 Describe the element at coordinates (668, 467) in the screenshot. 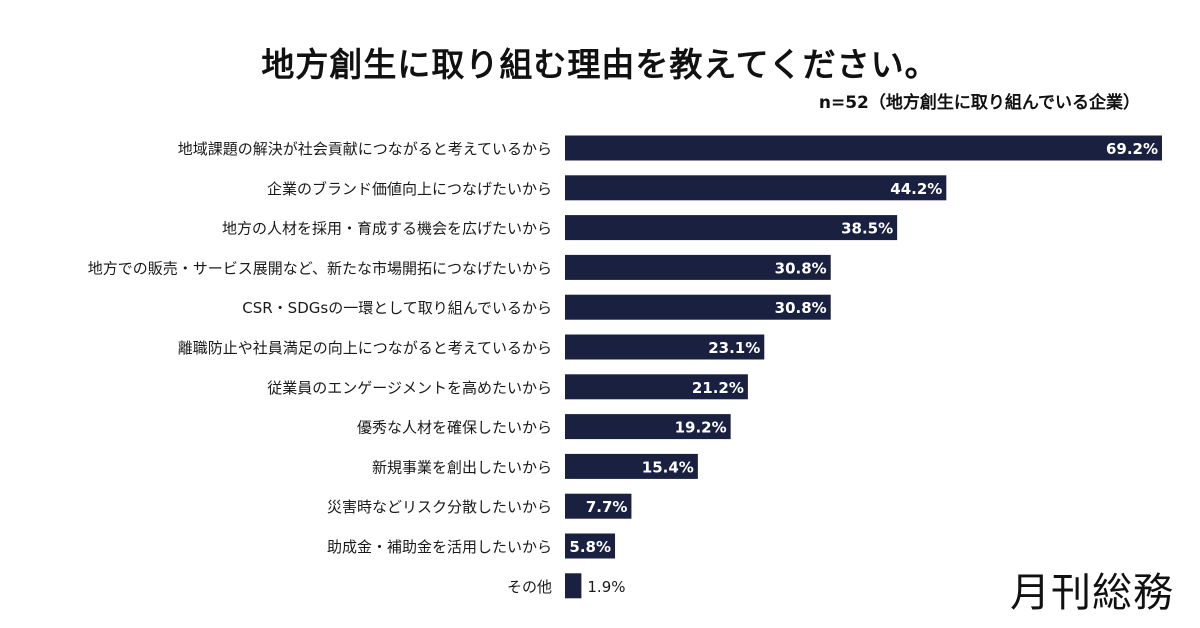

I see `value-label: 15.4%` at that location.